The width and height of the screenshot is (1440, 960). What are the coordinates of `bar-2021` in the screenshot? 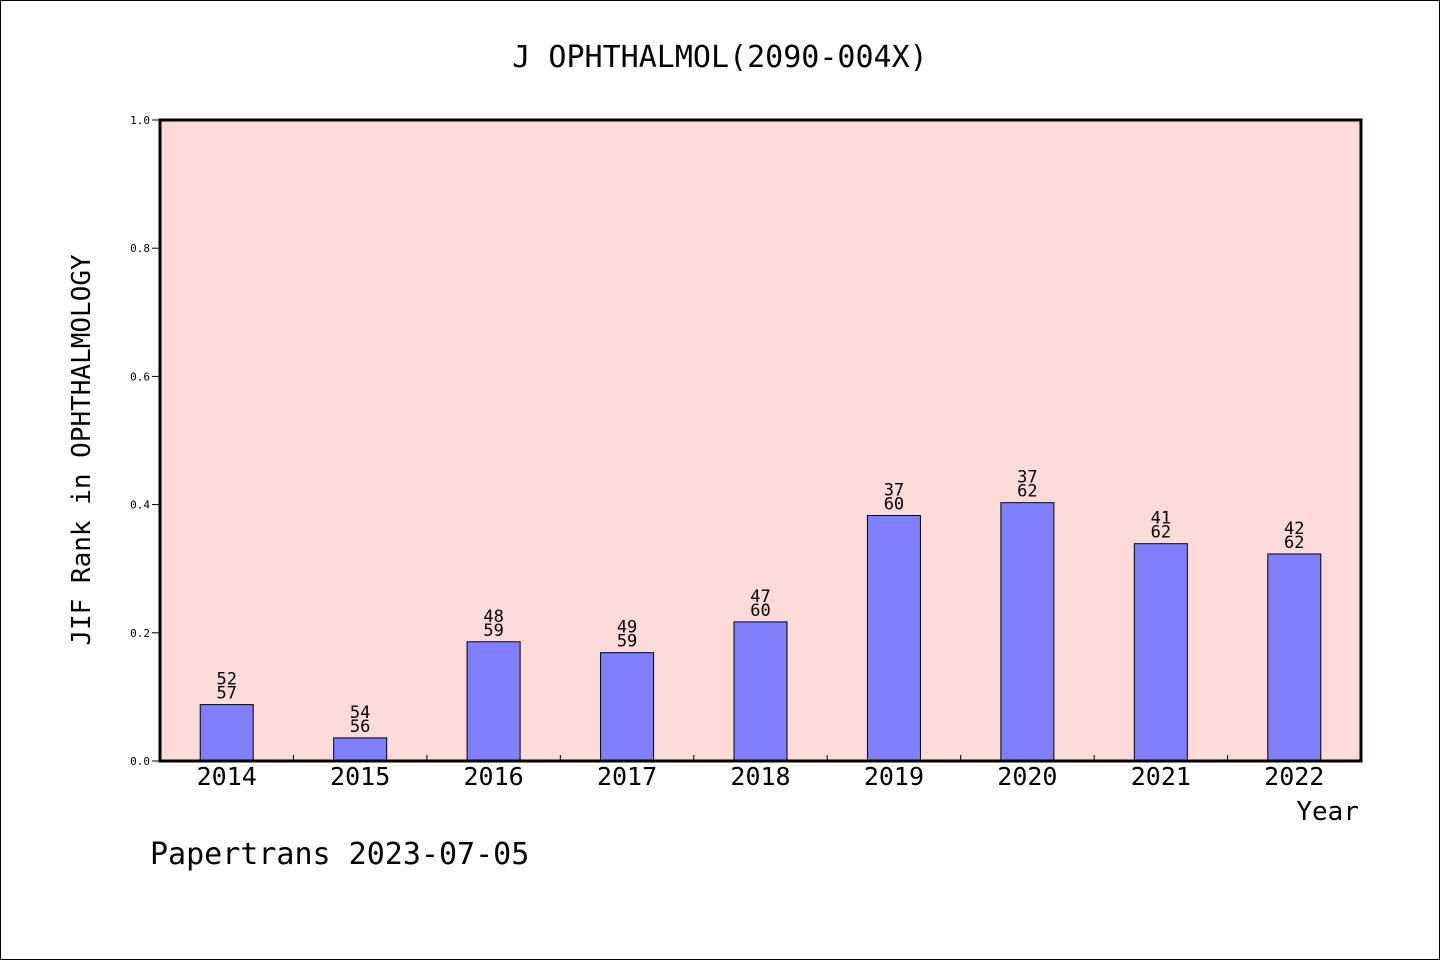 It's located at (1160, 652).